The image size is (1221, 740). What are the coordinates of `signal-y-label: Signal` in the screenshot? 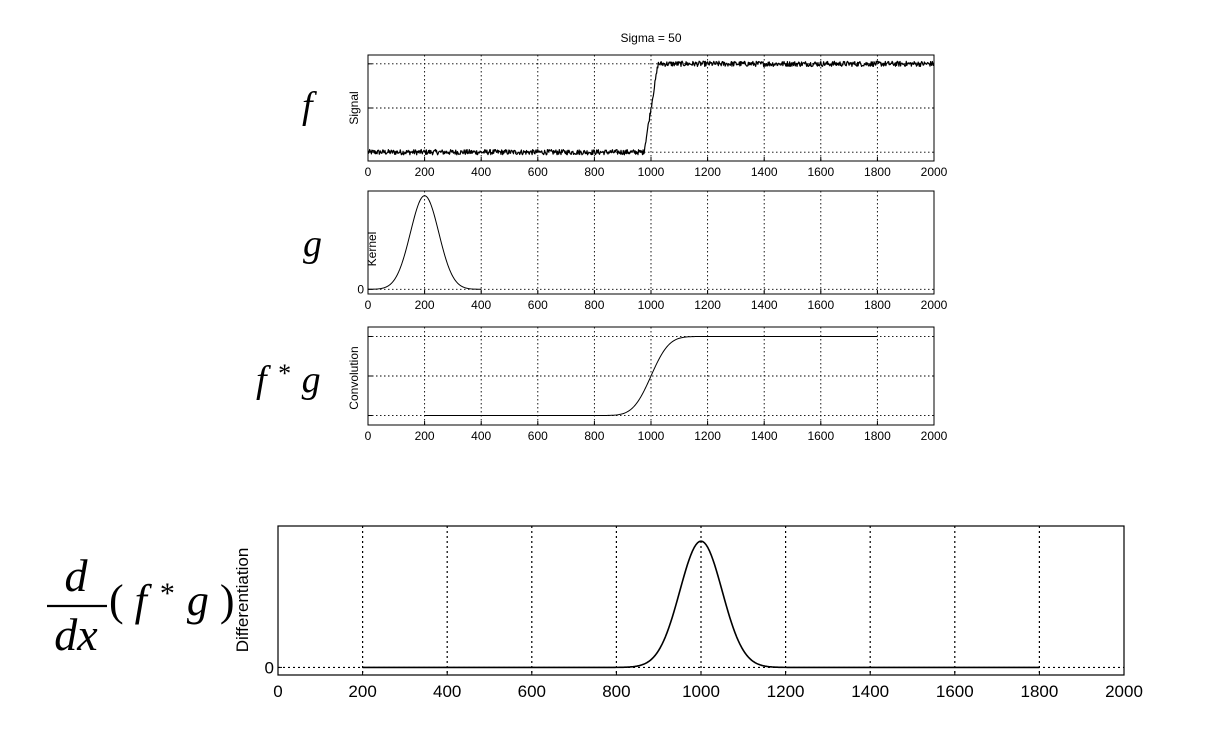 It's located at (354, 107).